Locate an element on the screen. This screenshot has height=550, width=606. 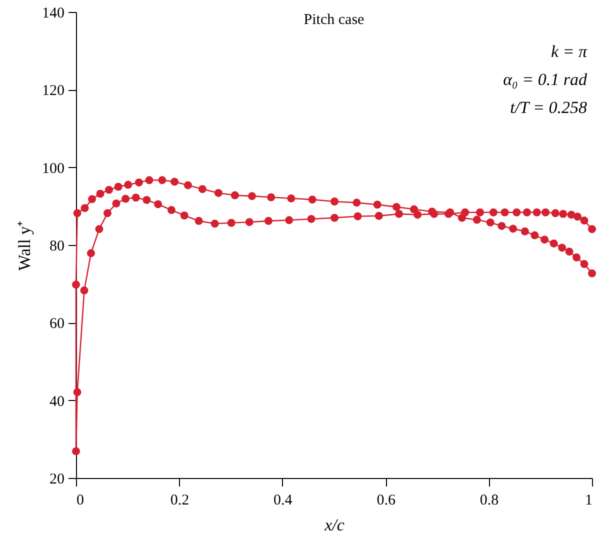
y-tick-label: 140 is located at coordinates (53, 14).